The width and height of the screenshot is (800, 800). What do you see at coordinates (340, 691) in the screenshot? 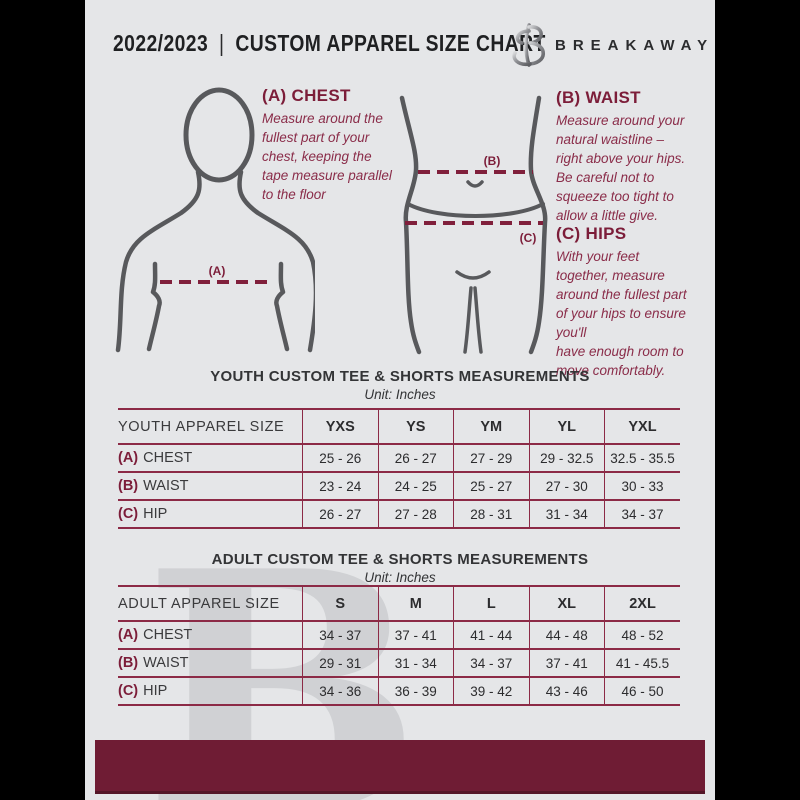
I see `size-range-cell: 34 - 36` at bounding box center [340, 691].